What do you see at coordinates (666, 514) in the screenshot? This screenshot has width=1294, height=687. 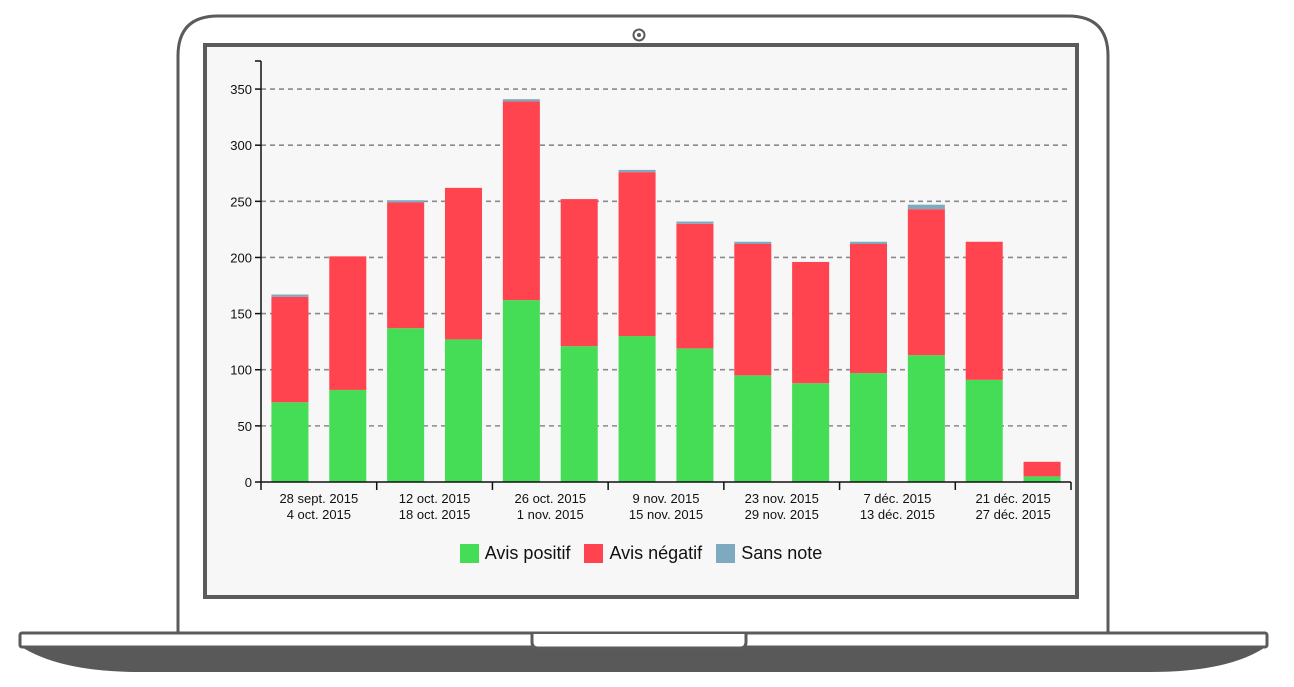 I see `x-tick-label-end: 15 nov. 2015` at bounding box center [666, 514].